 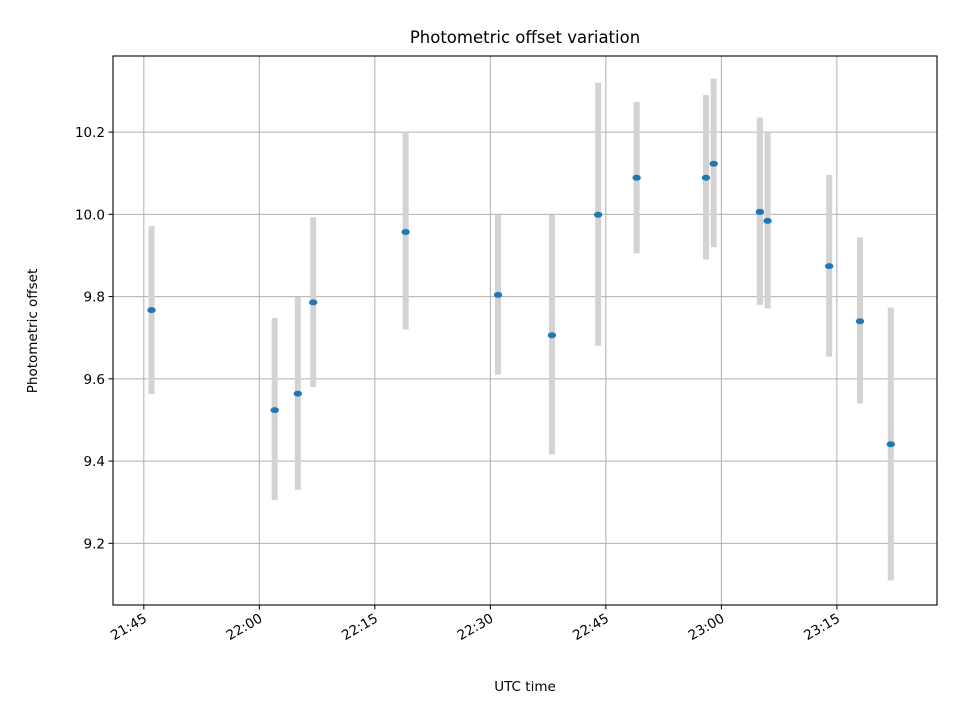 What do you see at coordinates (525, 37) in the screenshot?
I see `chart-title: Photometric offset variation` at bounding box center [525, 37].